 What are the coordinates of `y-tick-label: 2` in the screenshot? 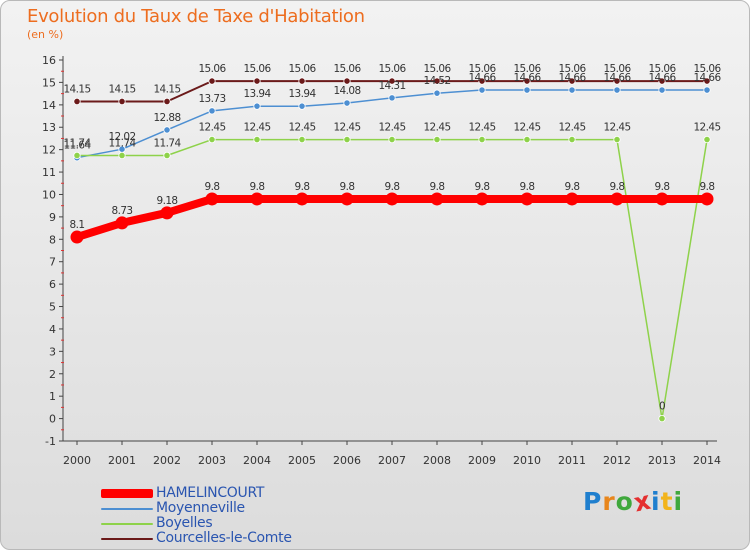 It's located at (52, 374).